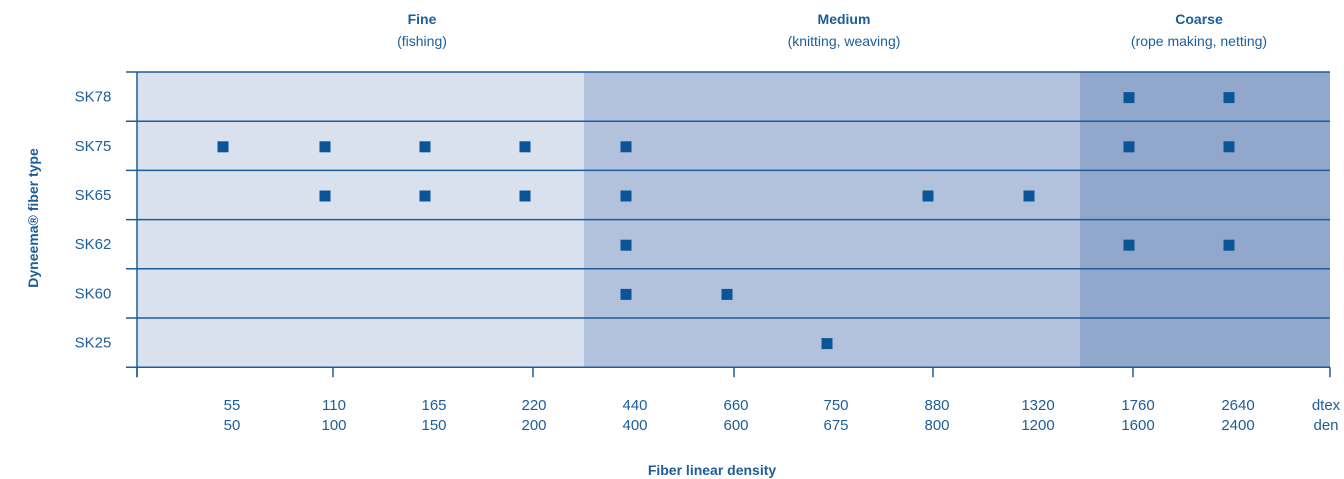 The height and width of the screenshot is (479, 1344). What do you see at coordinates (422, 19) in the screenshot?
I see `range-title-fine: Fine` at bounding box center [422, 19].